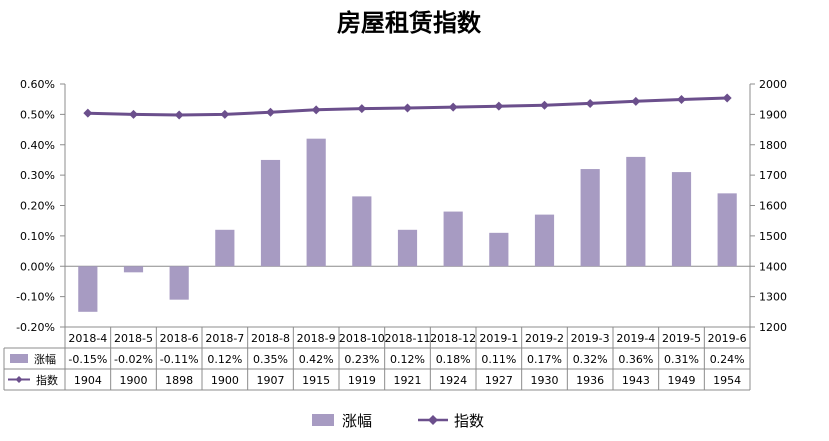 This screenshot has height=441, width=829. What do you see at coordinates (409, 22) in the screenshot?
I see `chart-title: 房屋租赁指数` at bounding box center [409, 22].